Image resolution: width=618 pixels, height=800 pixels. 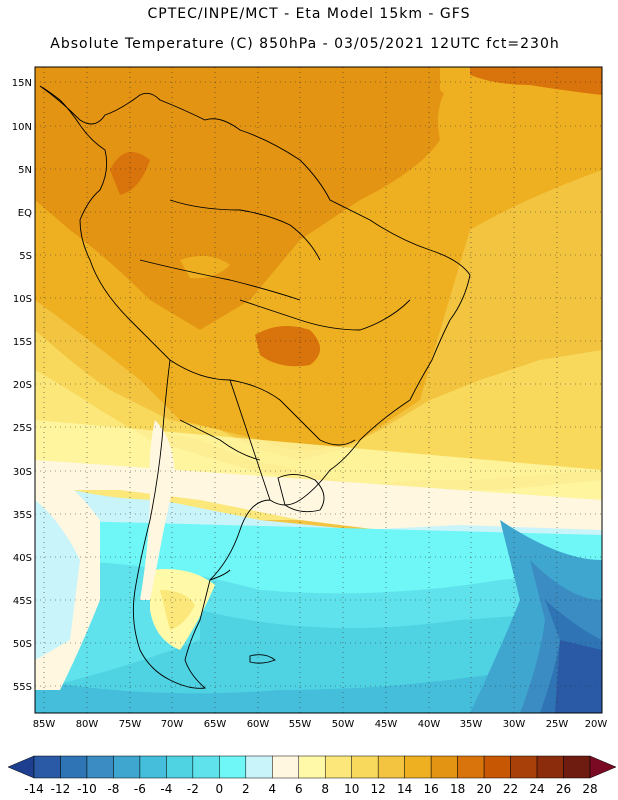 I want to click on colorbar-label: 0, so click(x=220, y=789).